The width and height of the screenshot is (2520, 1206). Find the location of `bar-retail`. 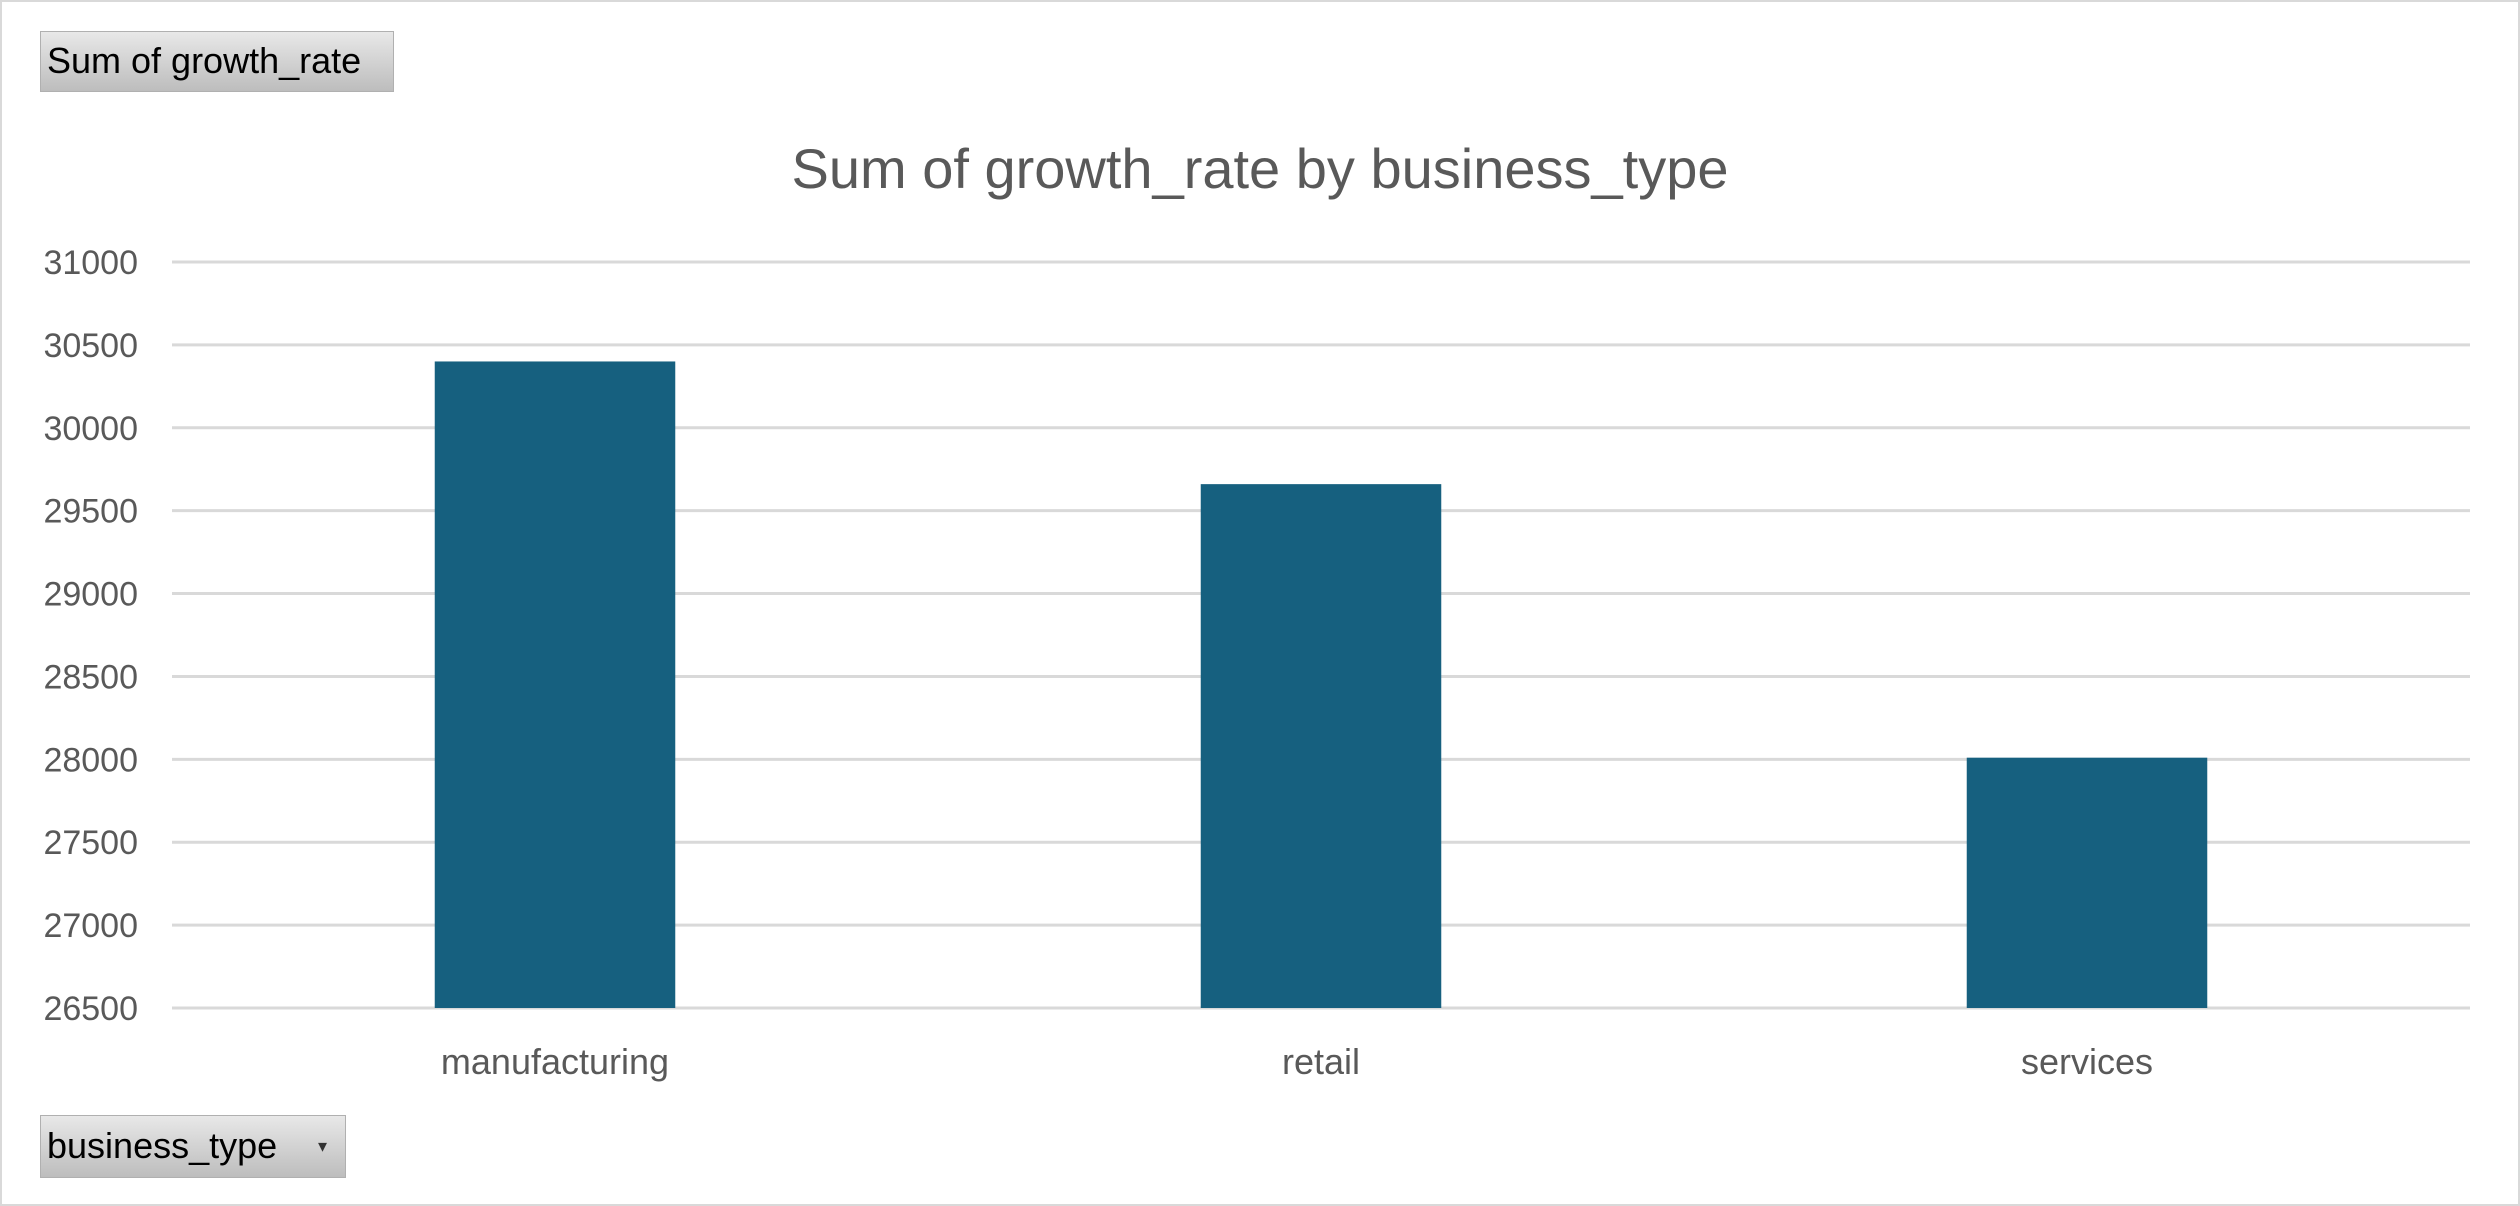

bar-retail is located at coordinates (1321, 746).